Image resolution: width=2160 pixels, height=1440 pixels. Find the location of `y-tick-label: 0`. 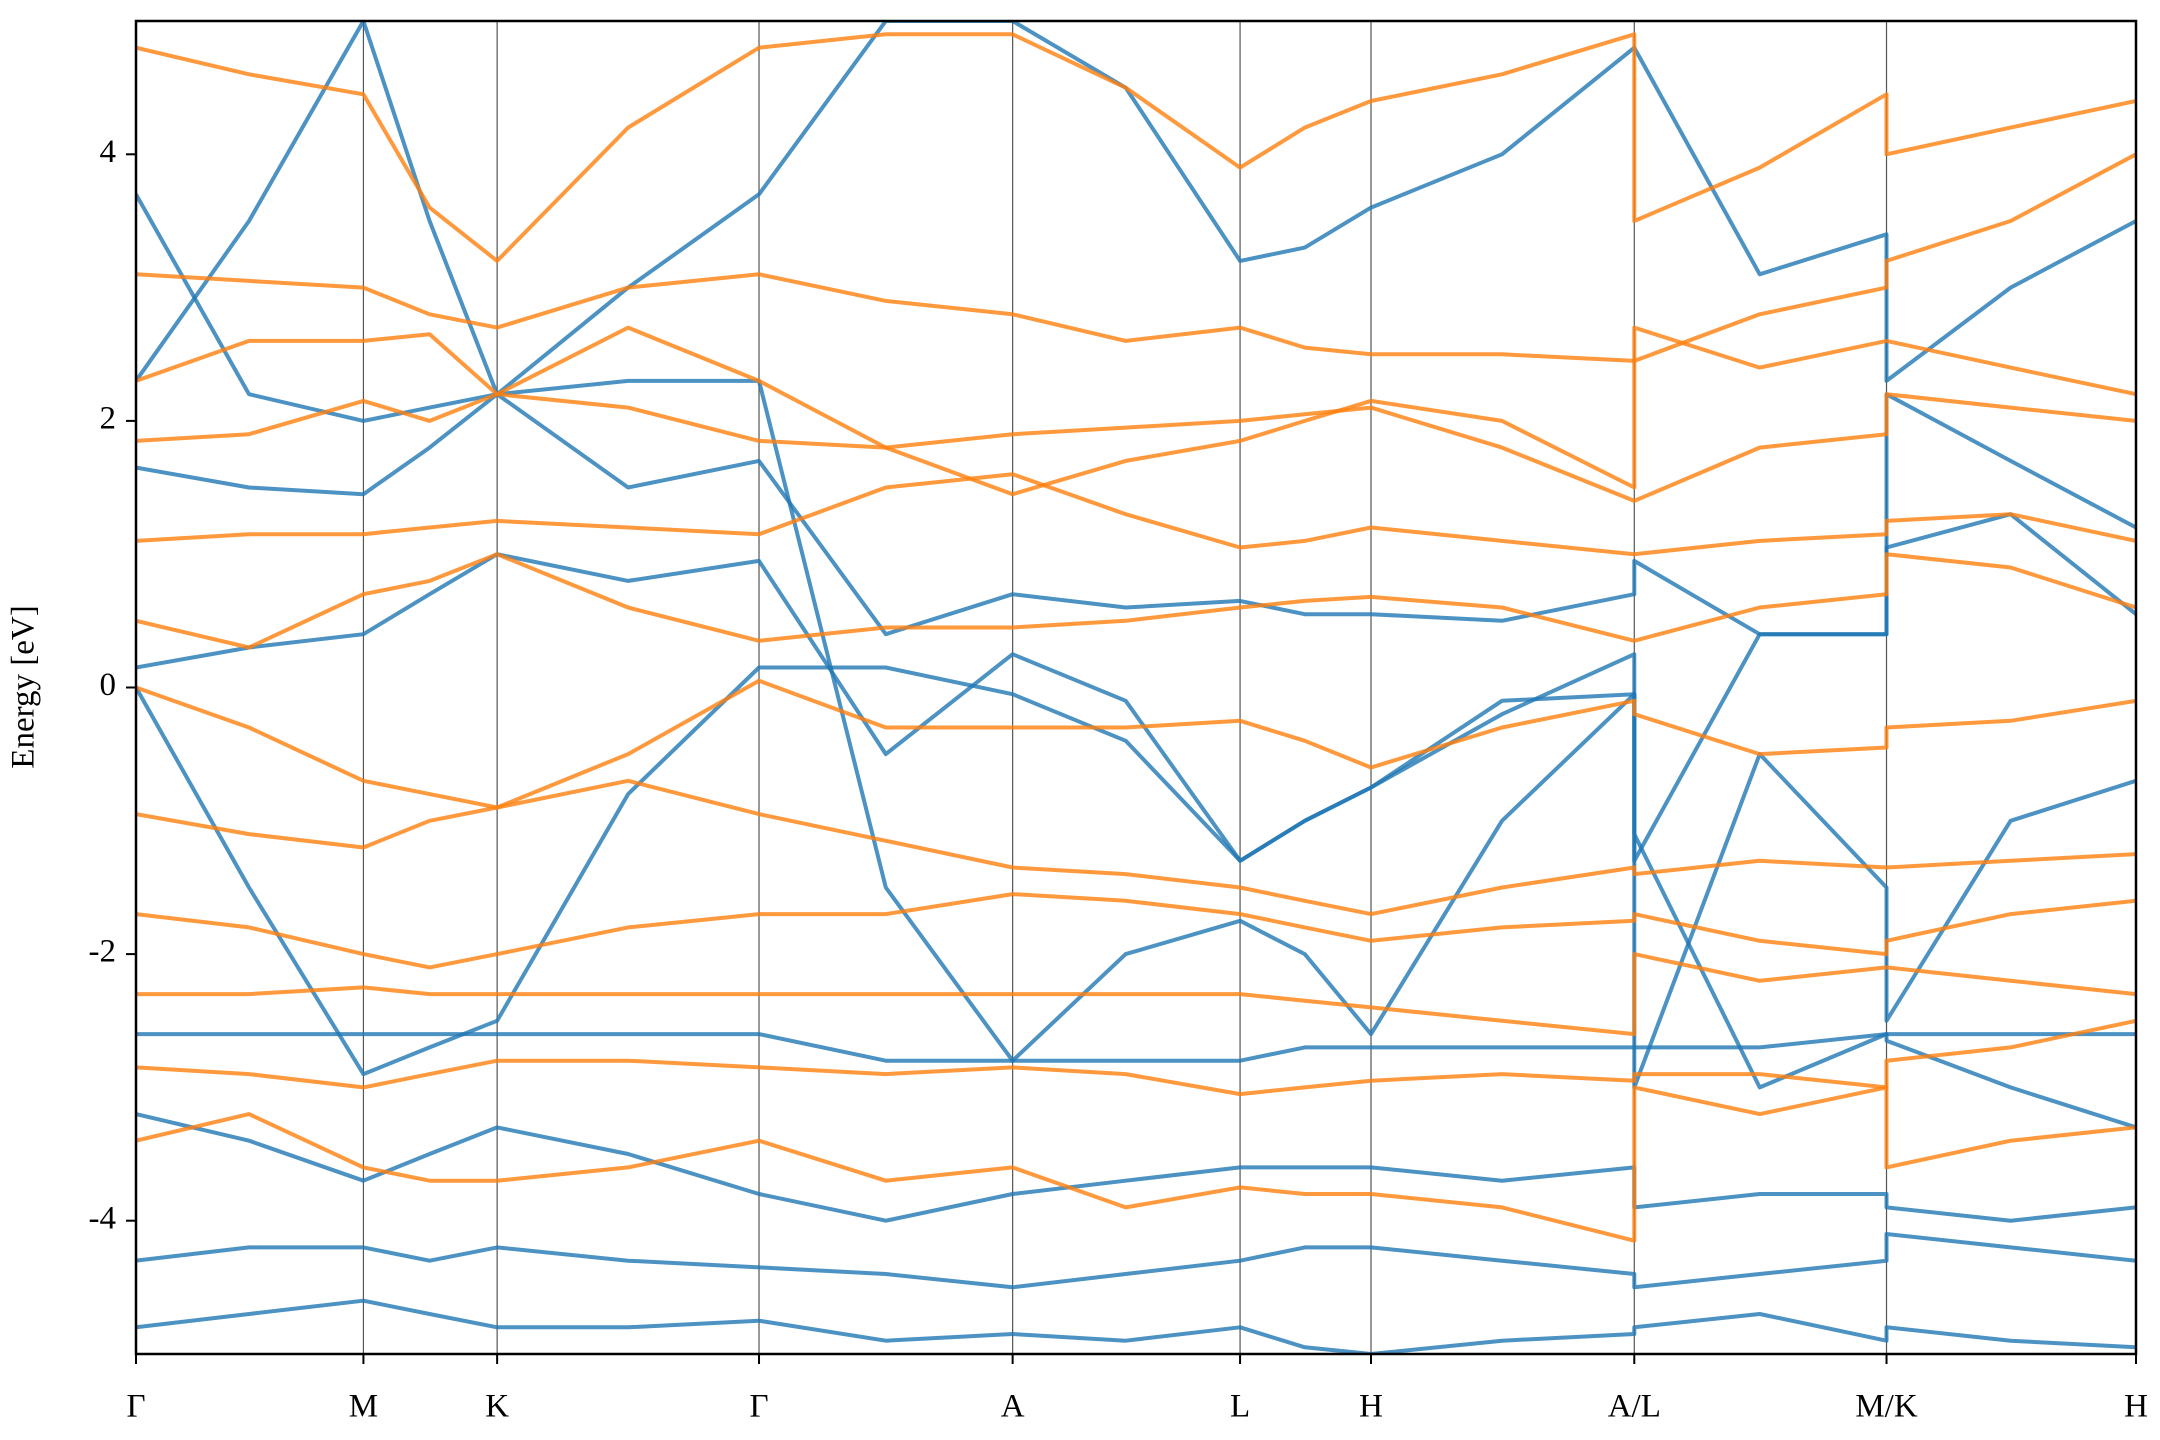

y-tick-label: 0 is located at coordinates (108, 685).